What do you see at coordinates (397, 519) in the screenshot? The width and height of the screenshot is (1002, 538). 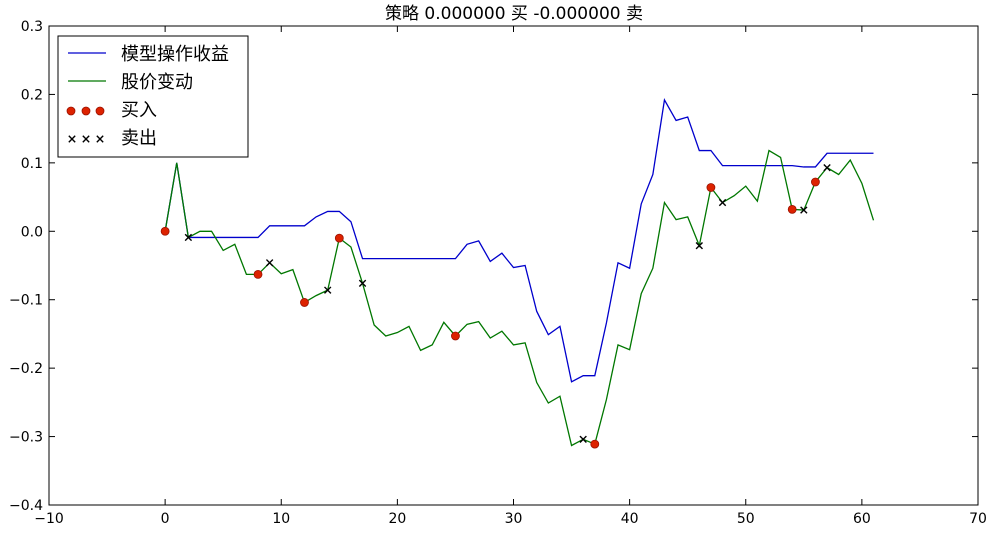 I see `x-tick-label: 20` at bounding box center [397, 519].